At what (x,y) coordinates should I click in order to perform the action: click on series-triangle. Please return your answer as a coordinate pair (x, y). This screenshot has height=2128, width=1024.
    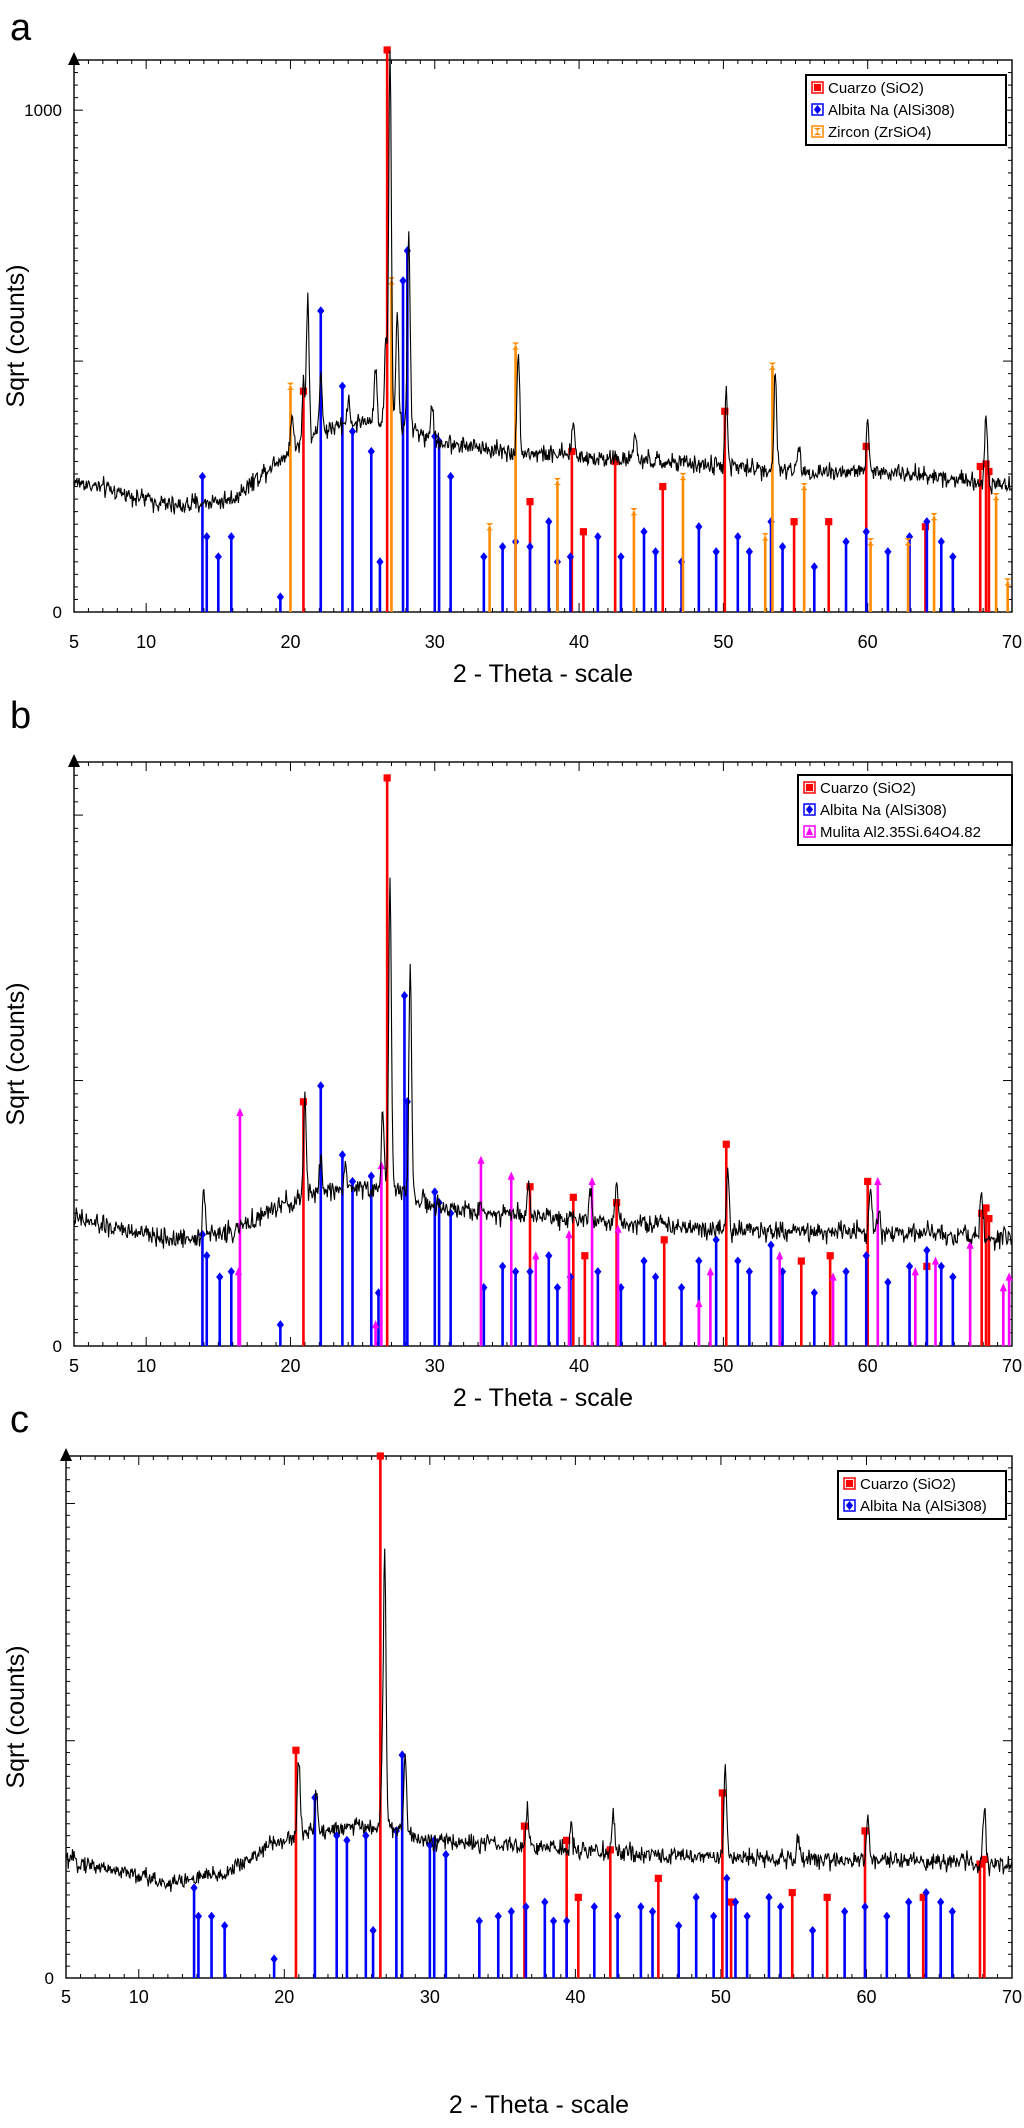
    Looking at the image, I should click on (623, 1226).